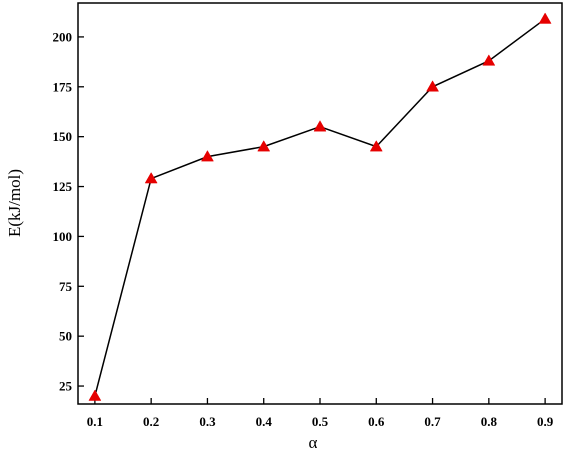  What do you see at coordinates (68, 211) in the screenshot?
I see `y-axis-ticks: 25 50 75 100 125 150 175 200` at bounding box center [68, 211].